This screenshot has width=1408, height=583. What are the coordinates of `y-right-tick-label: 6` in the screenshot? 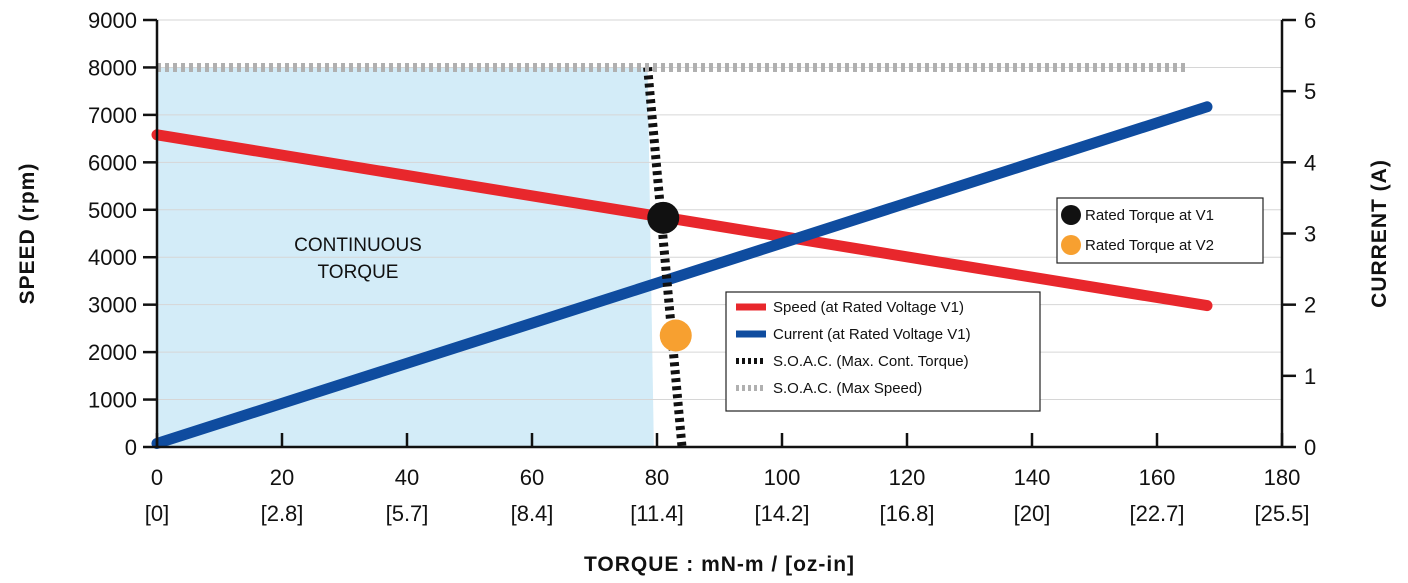 It's located at (1310, 20).